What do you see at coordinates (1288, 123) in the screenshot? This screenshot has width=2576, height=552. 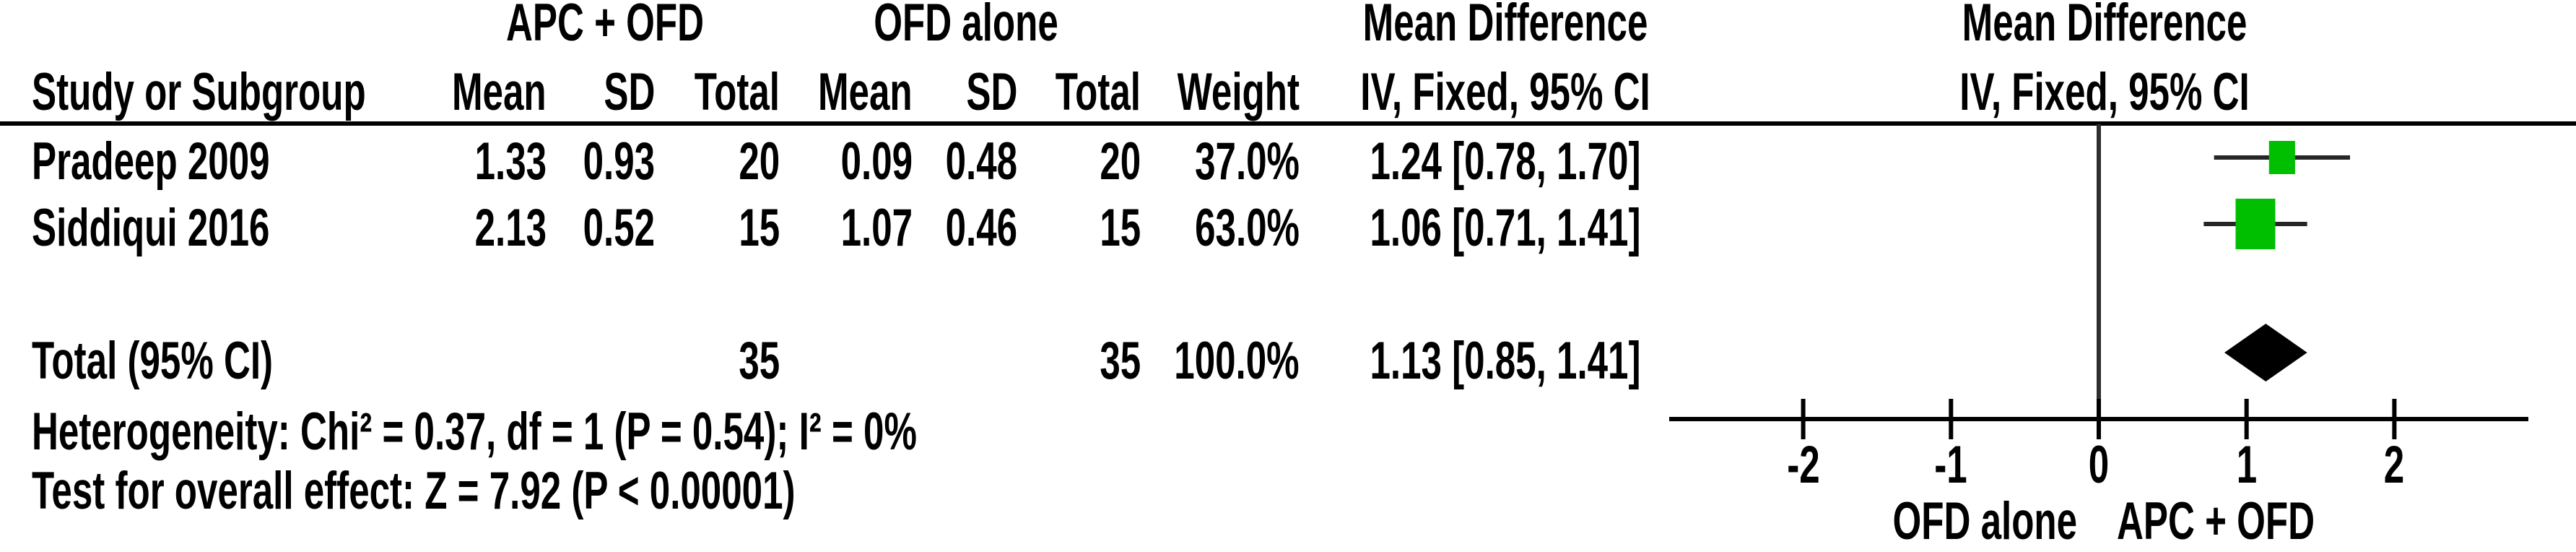 I see `header-divider` at bounding box center [1288, 123].